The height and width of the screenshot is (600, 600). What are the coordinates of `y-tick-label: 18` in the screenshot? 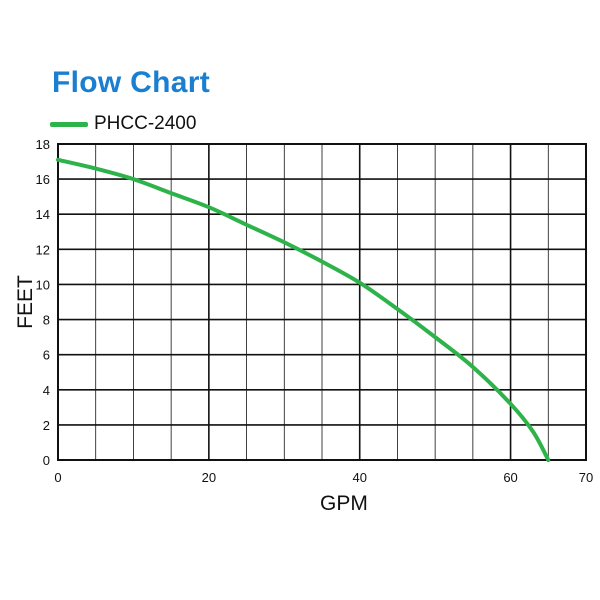 It's located at (43, 144).